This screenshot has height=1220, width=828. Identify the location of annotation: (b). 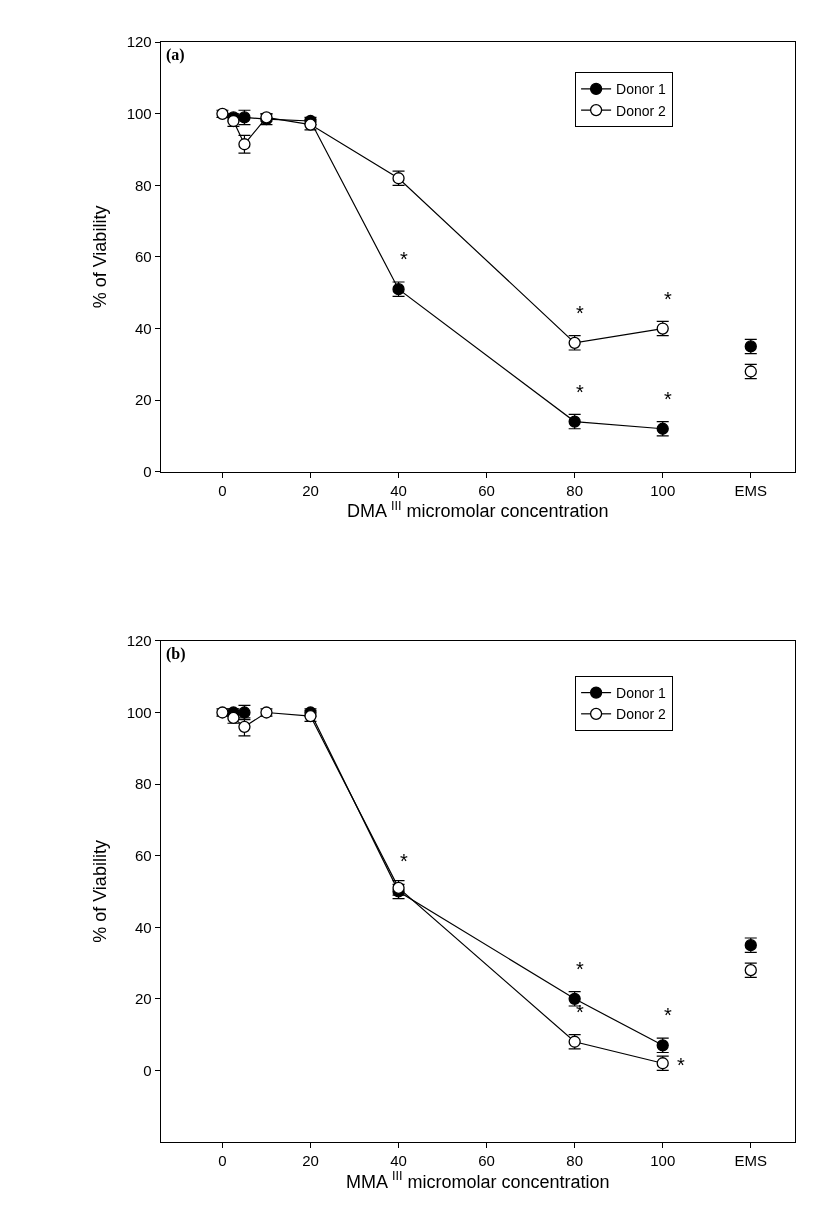
(176, 654).